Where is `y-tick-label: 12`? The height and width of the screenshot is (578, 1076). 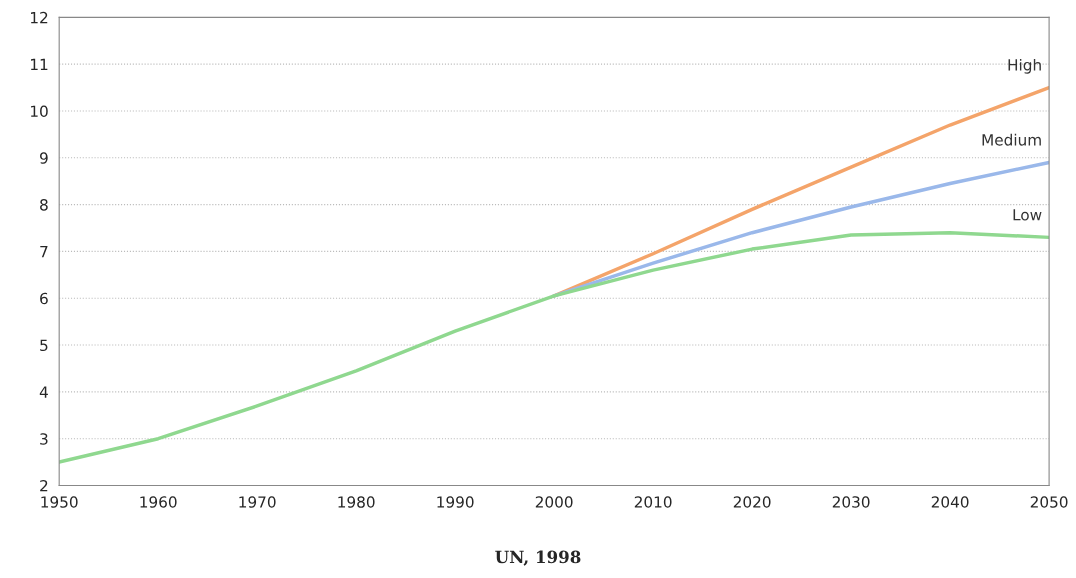 y-tick-label: 12 is located at coordinates (39, 17).